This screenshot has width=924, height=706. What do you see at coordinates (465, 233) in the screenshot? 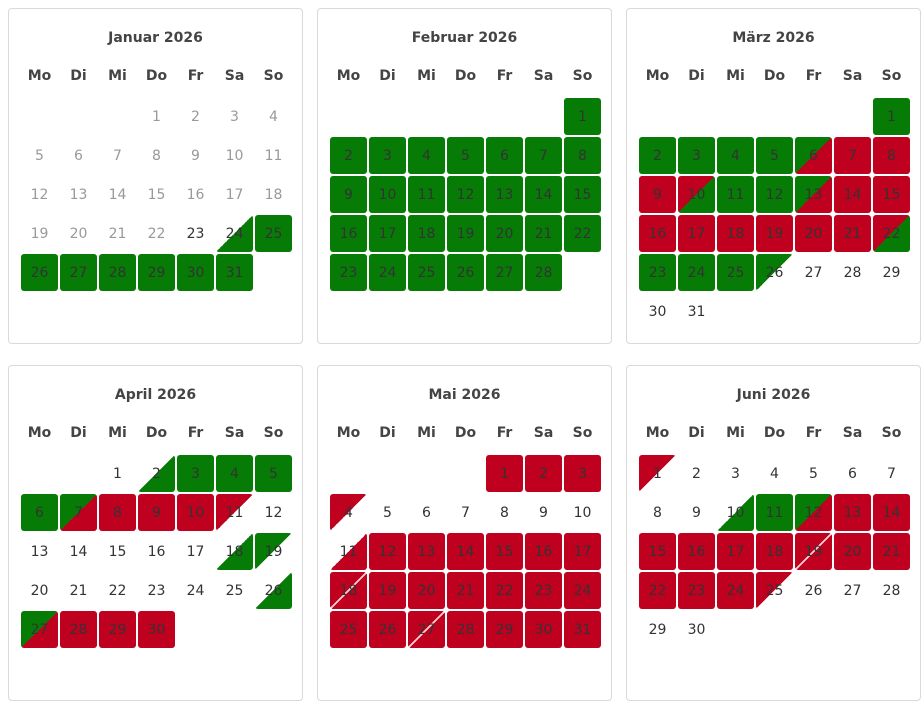
I see `day-cell-available: 19` at bounding box center [465, 233].